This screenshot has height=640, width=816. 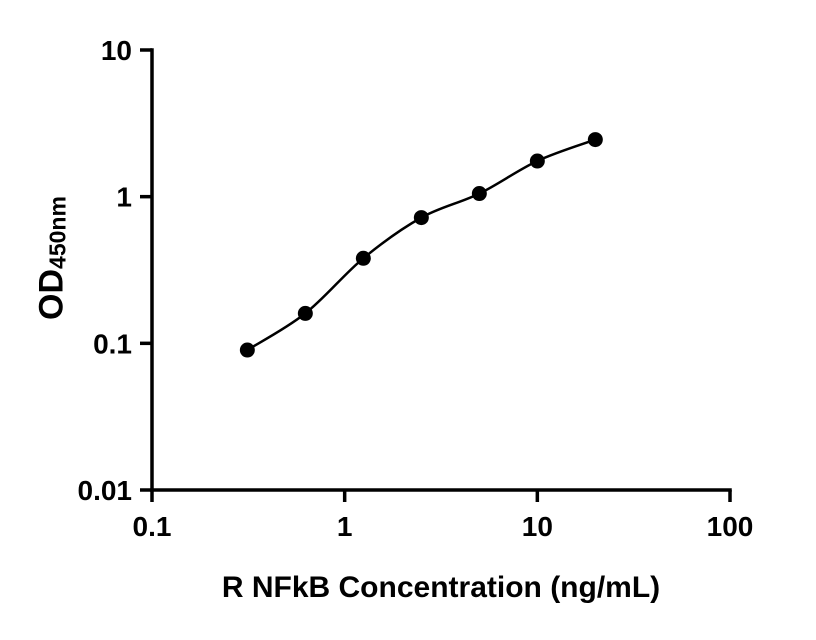 What do you see at coordinates (57, 232) in the screenshot?
I see `y-axis-label-sub: 450nm` at bounding box center [57, 232].